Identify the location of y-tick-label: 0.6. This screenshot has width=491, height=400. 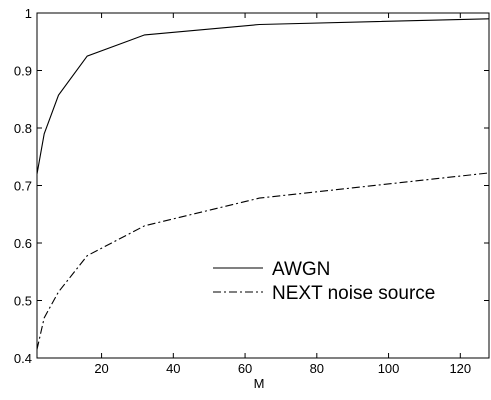
(23, 243).